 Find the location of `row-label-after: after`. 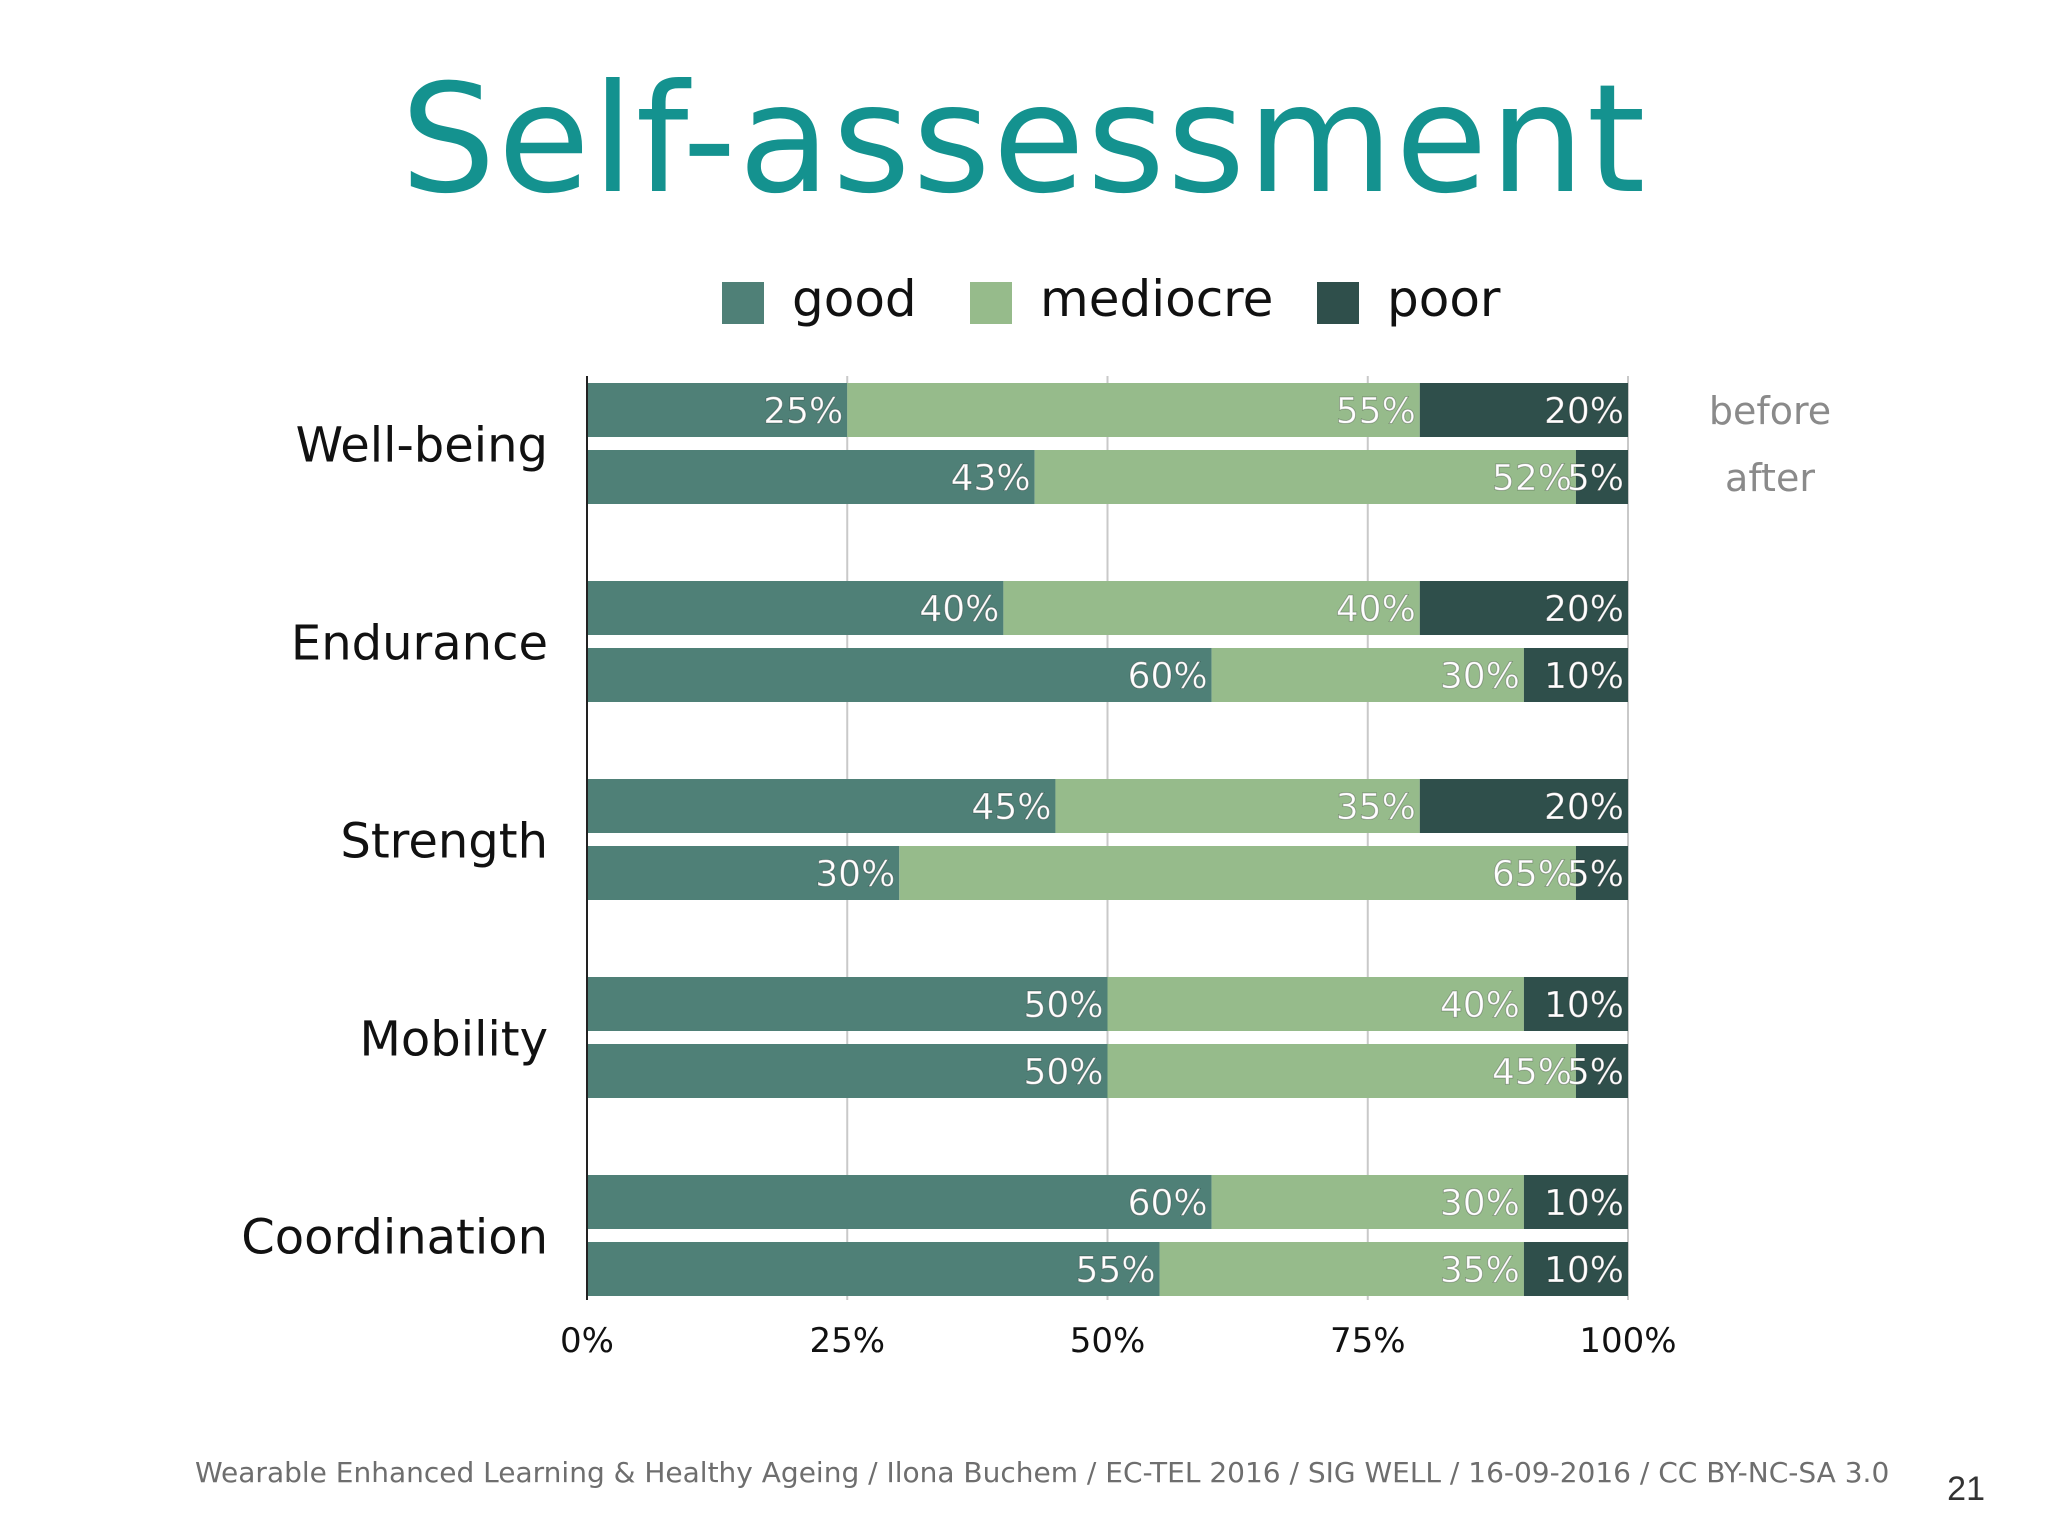

row-label-after: after is located at coordinates (1770, 478).